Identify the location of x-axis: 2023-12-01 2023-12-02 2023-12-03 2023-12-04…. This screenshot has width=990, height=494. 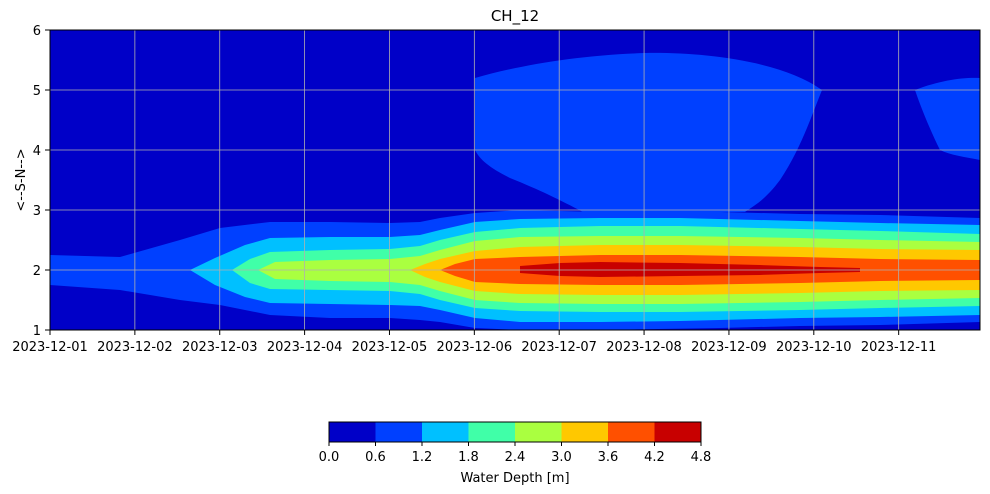
(474, 342).